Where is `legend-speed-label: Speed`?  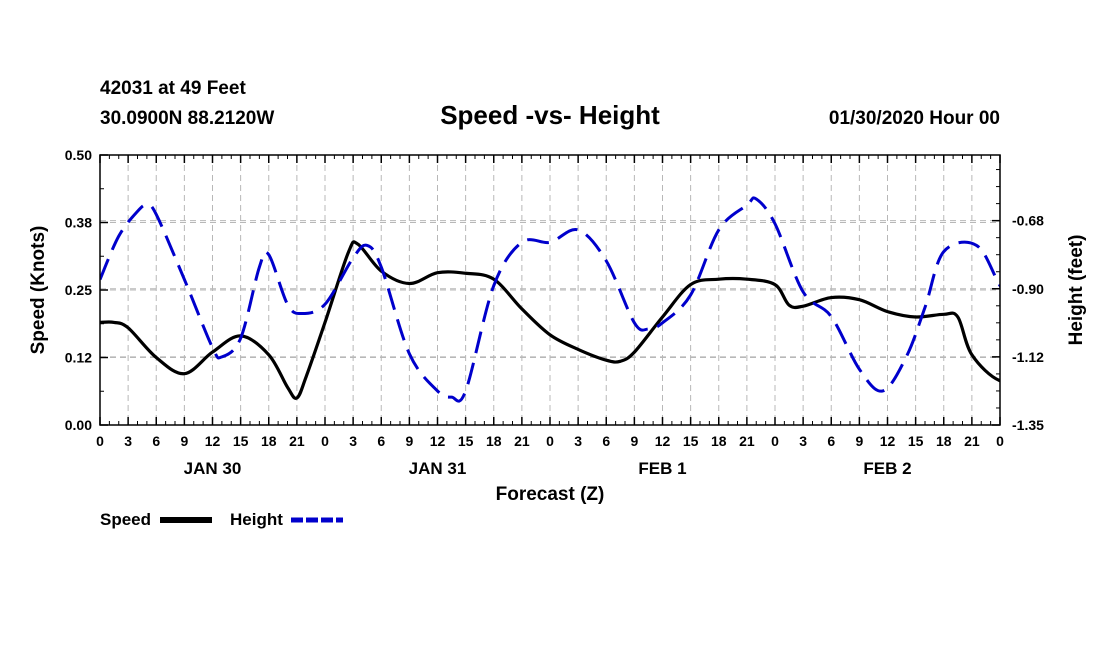
legend-speed-label: Speed is located at coordinates (125, 519).